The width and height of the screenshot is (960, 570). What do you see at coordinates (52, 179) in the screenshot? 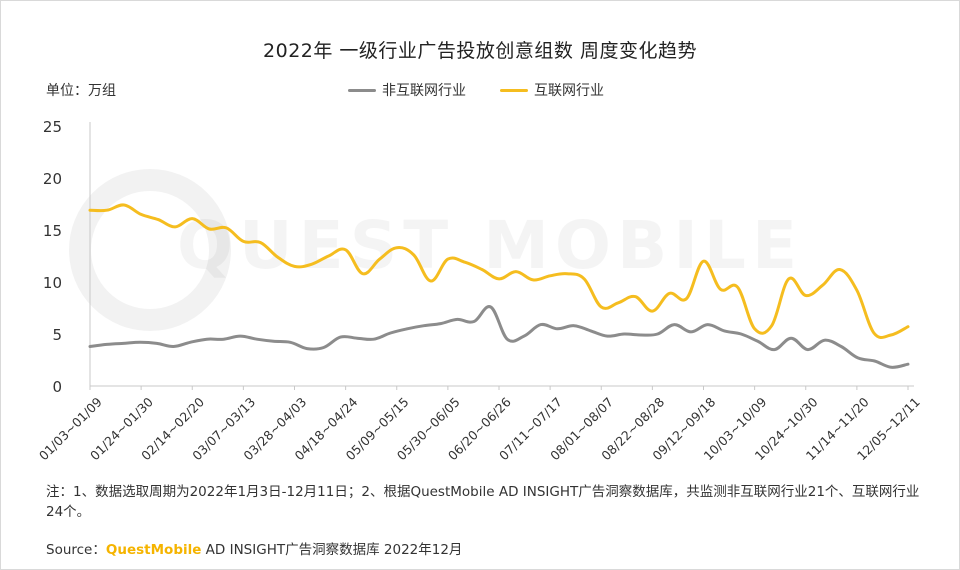
I see `y-tick-label: 20` at bounding box center [52, 179].